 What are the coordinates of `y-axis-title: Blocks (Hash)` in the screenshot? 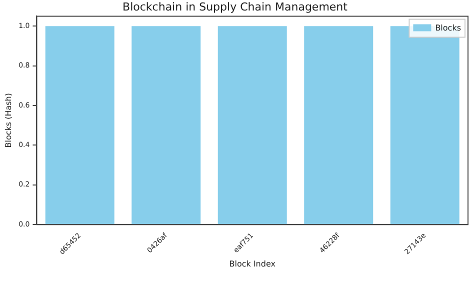 It's located at (8, 120).